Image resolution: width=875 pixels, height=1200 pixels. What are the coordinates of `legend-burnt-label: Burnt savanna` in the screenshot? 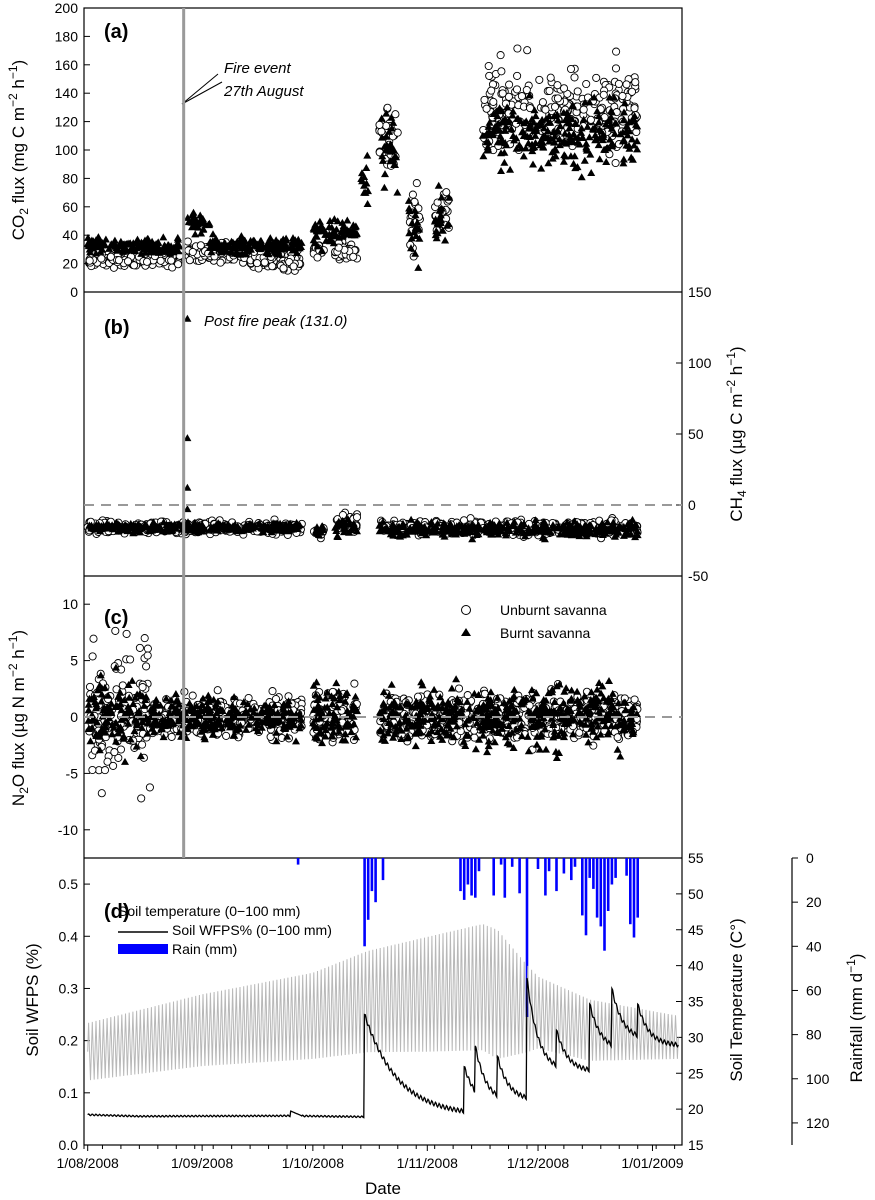 It's located at (545, 633).